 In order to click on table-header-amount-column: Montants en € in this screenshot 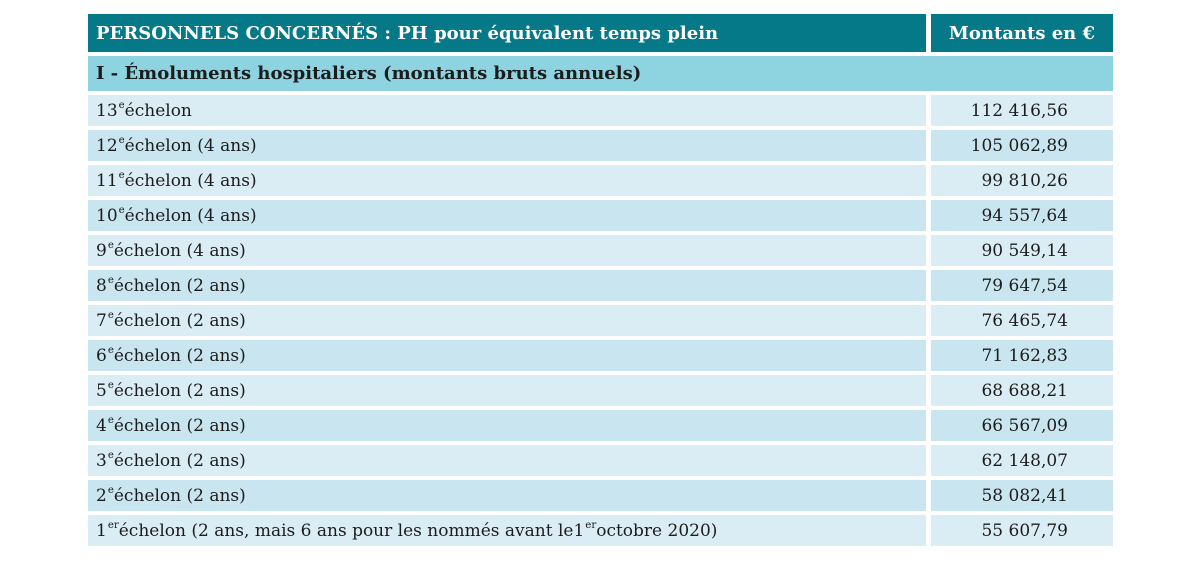, I will do `click(1022, 33)`.